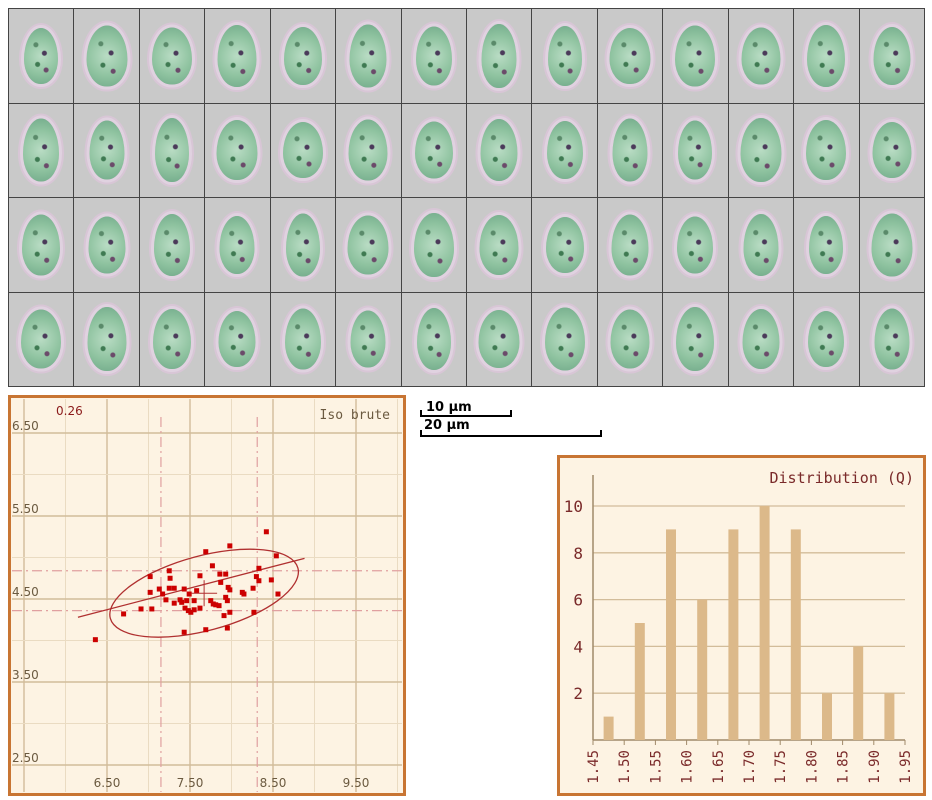 Image resolution: width=932 pixels, height=800 pixels. Describe the element at coordinates (578, 646) in the screenshot. I see `y-tick-label: 4` at that location.